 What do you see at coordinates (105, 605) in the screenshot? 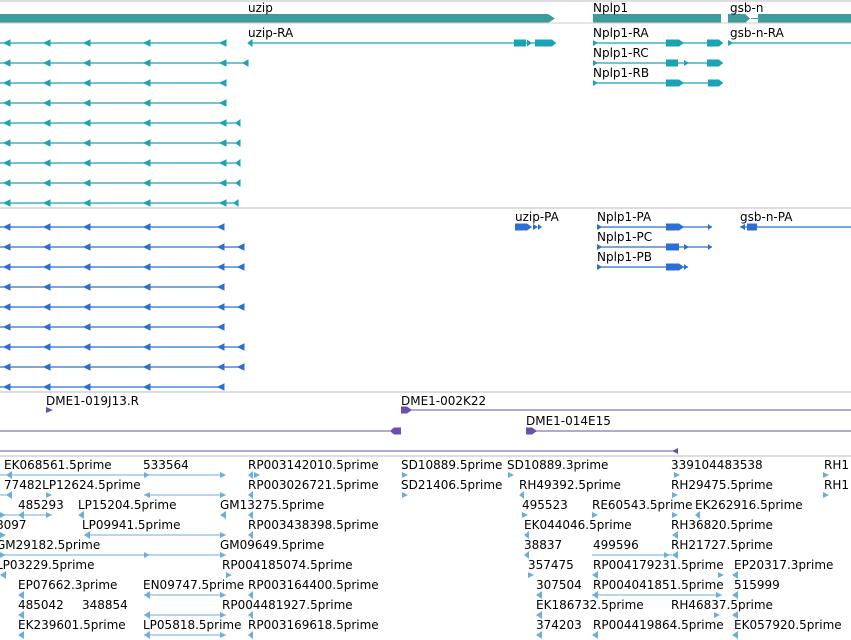
I see `est-label: 348854` at bounding box center [105, 605].